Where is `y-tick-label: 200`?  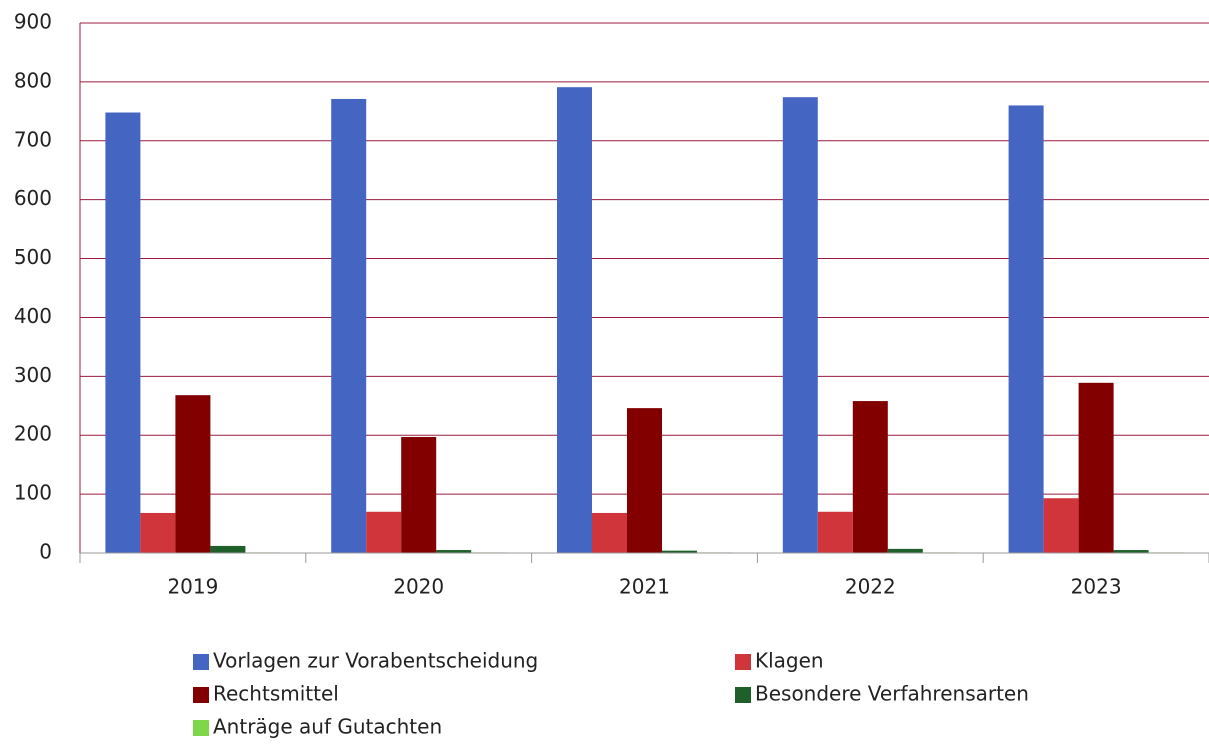
y-tick-label: 200 is located at coordinates (33, 434).